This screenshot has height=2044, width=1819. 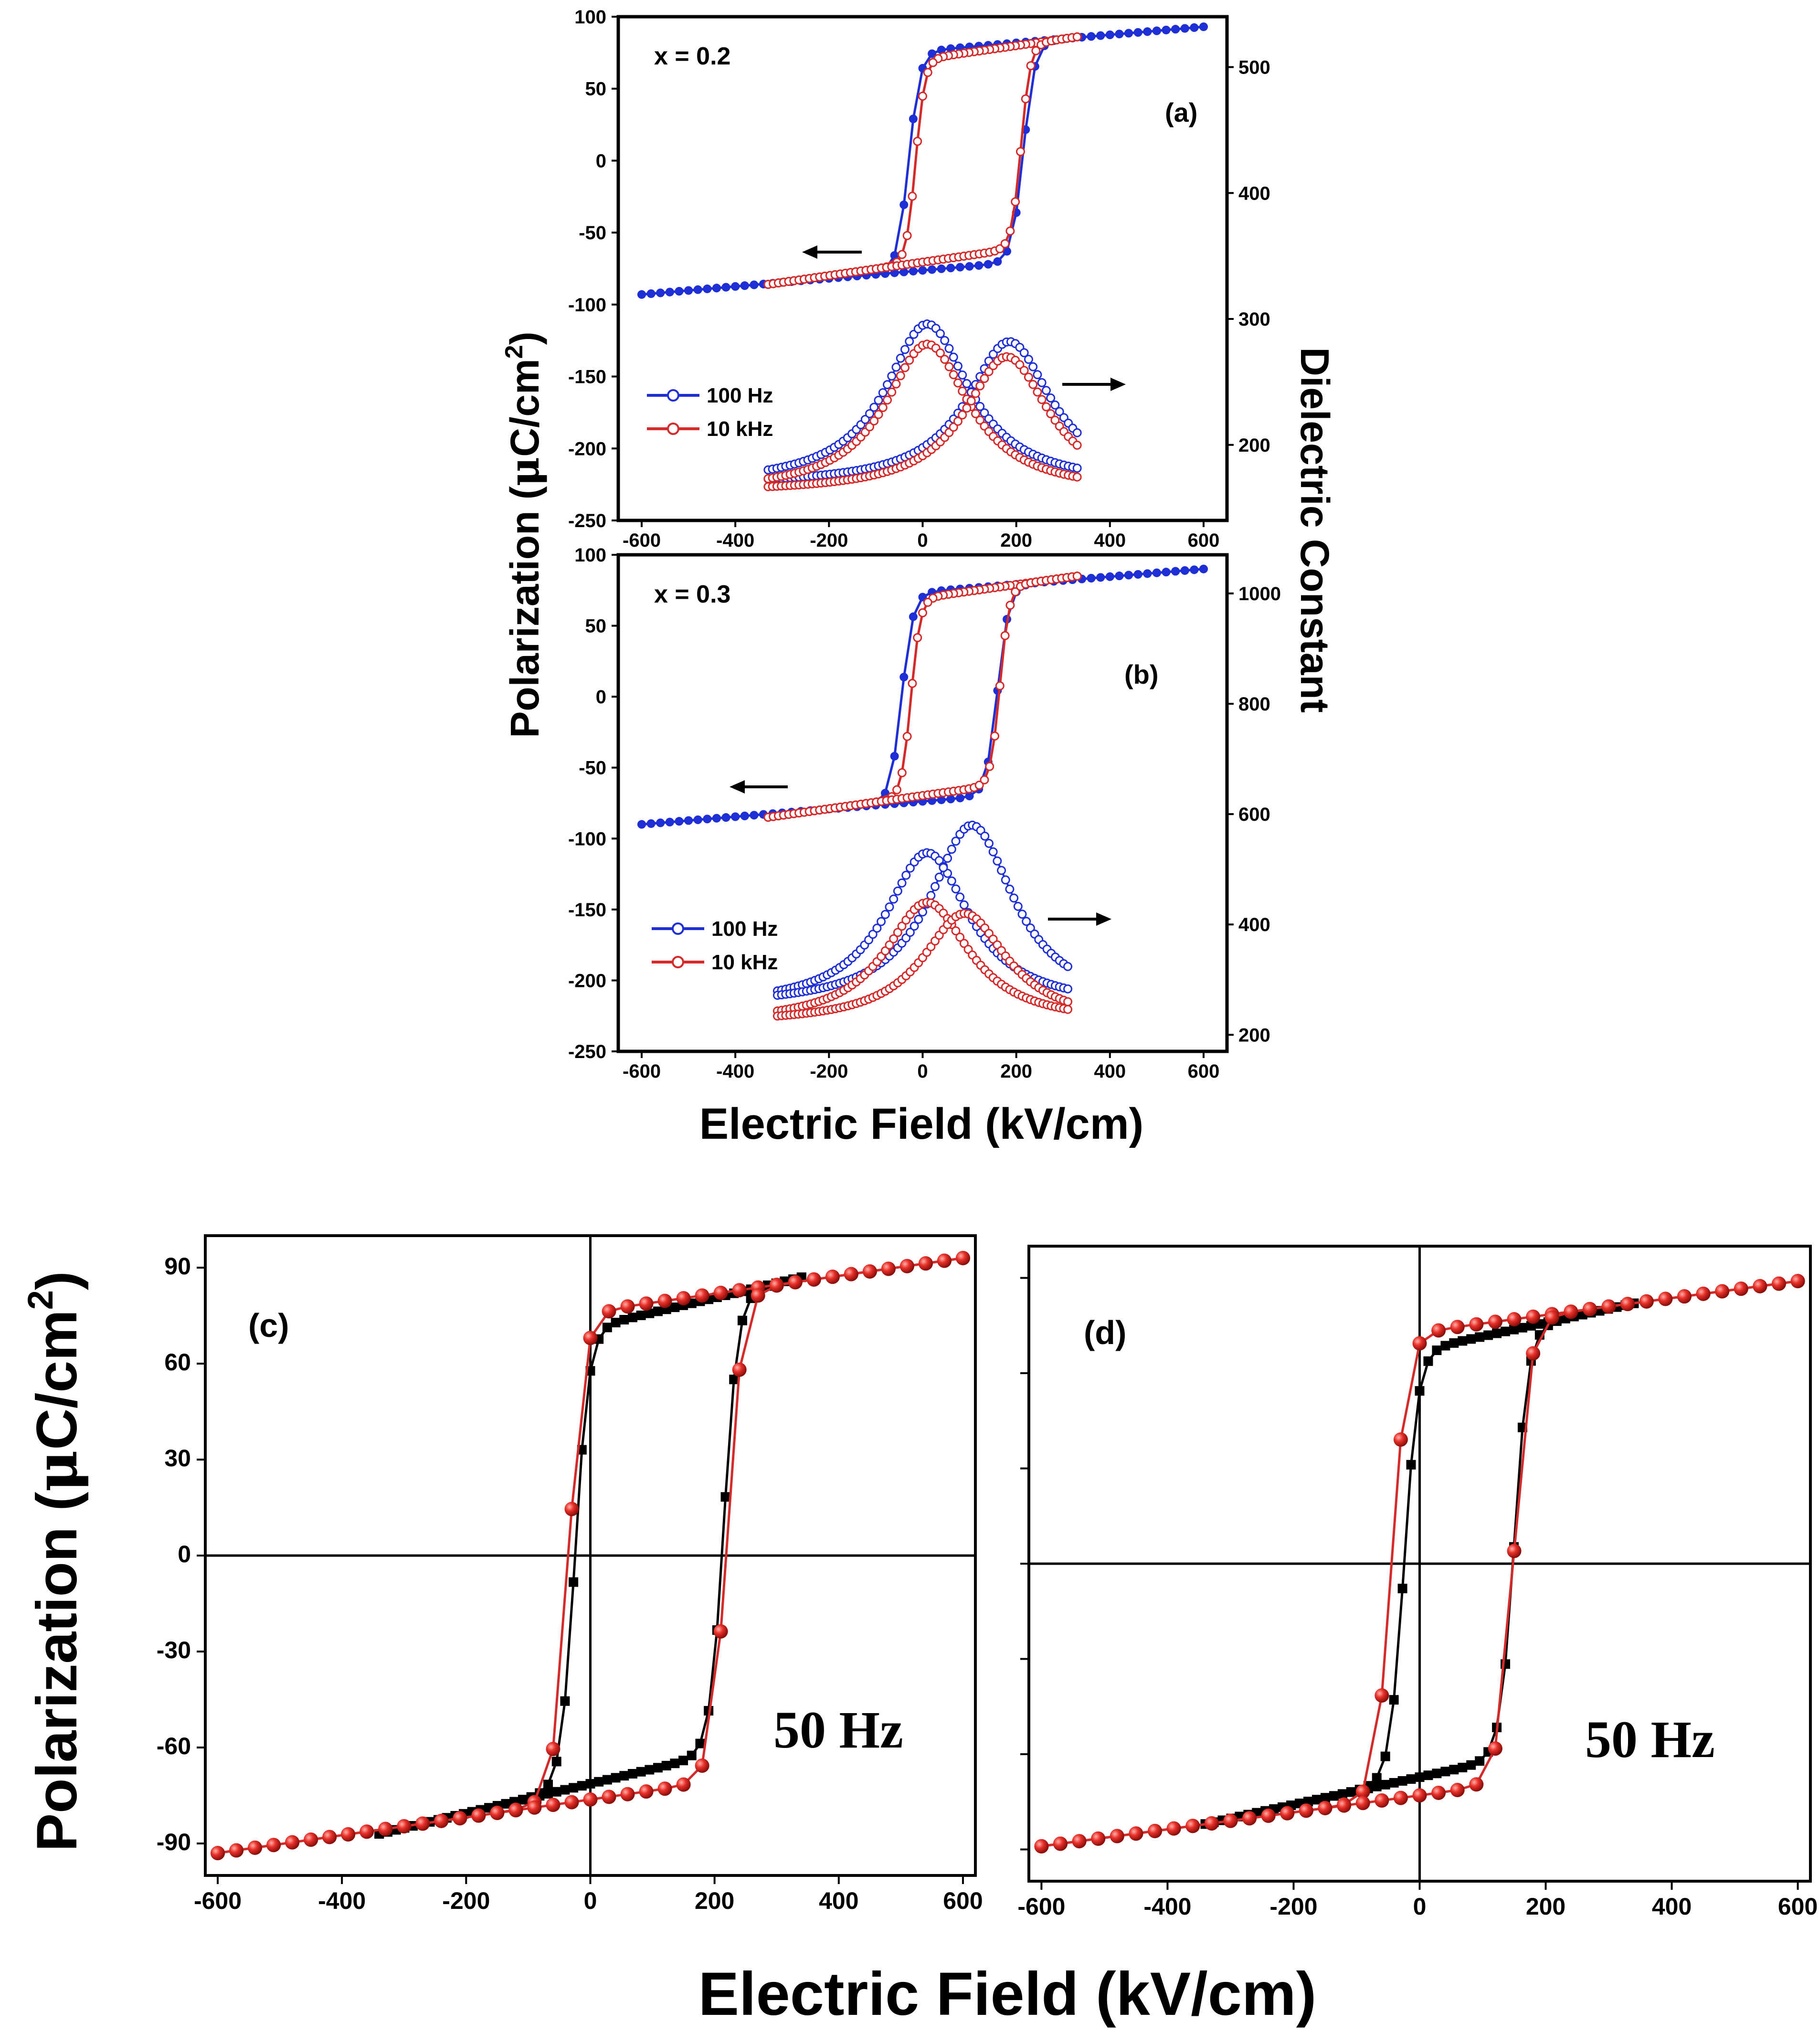 I want to click on cd-y-label-sup: 2, so click(x=40, y=1300).